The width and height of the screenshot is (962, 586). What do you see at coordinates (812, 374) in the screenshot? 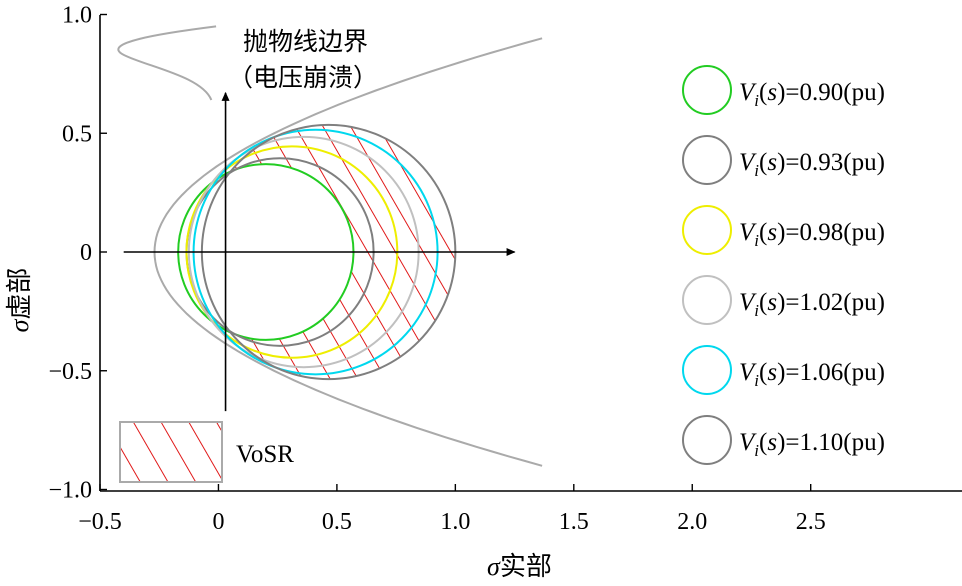
I see `legend-label-1.06: Vi(s)=1.06(pu)` at bounding box center [812, 374].